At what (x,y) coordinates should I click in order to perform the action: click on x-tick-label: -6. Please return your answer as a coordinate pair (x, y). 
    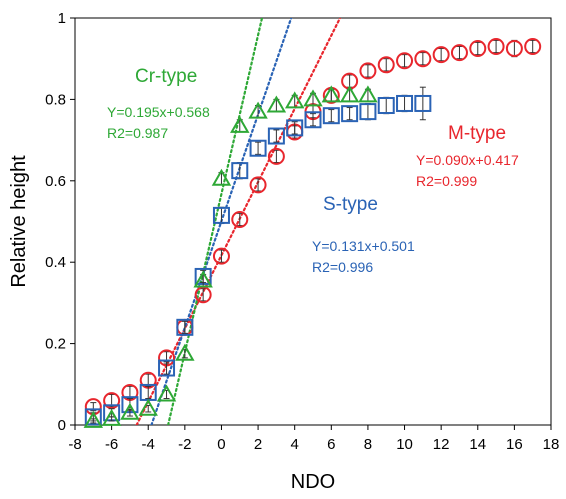
    Looking at the image, I should click on (111, 444).